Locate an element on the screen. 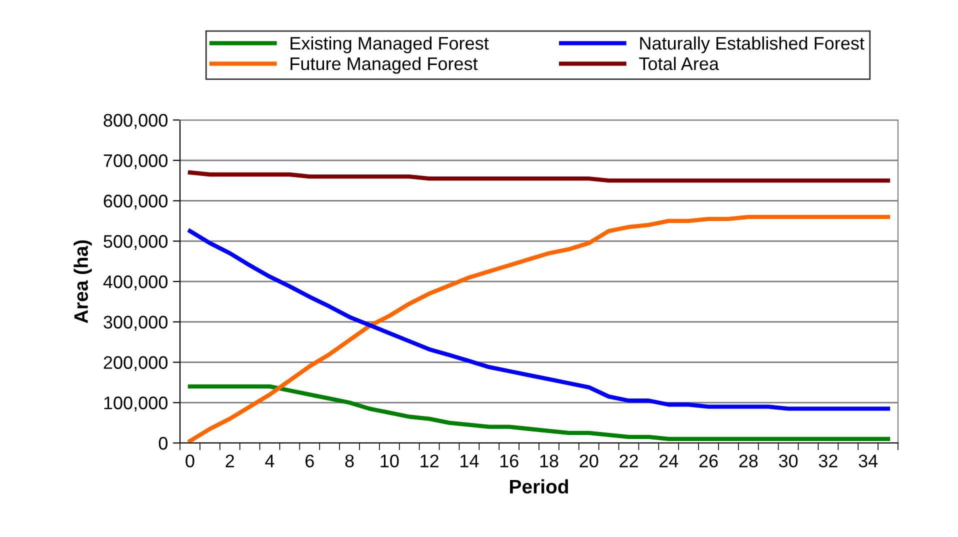 This screenshot has width=958, height=537. x-tick-label: 32 is located at coordinates (828, 461).